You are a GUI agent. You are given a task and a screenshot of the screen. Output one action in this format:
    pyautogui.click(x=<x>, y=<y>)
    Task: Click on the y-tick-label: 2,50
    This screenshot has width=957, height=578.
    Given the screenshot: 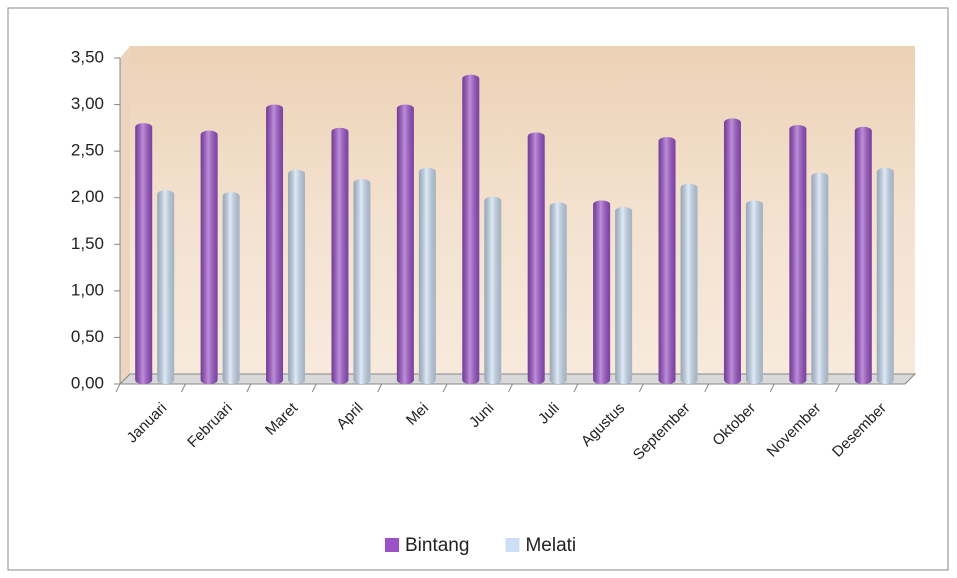 What is the action you would take?
    pyautogui.click(x=87, y=150)
    